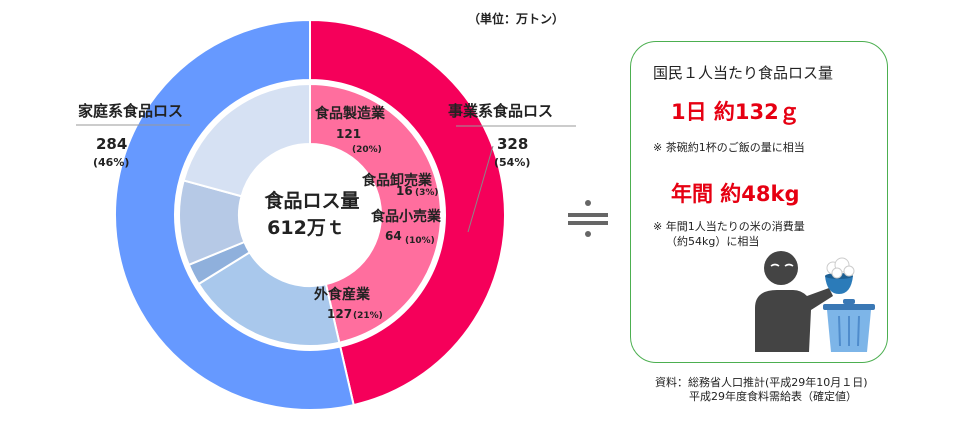 The width and height of the screenshot is (969, 434). Describe the element at coordinates (427, 193) in the screenshot. I see `wholesale-percent: (3%)` at that location.